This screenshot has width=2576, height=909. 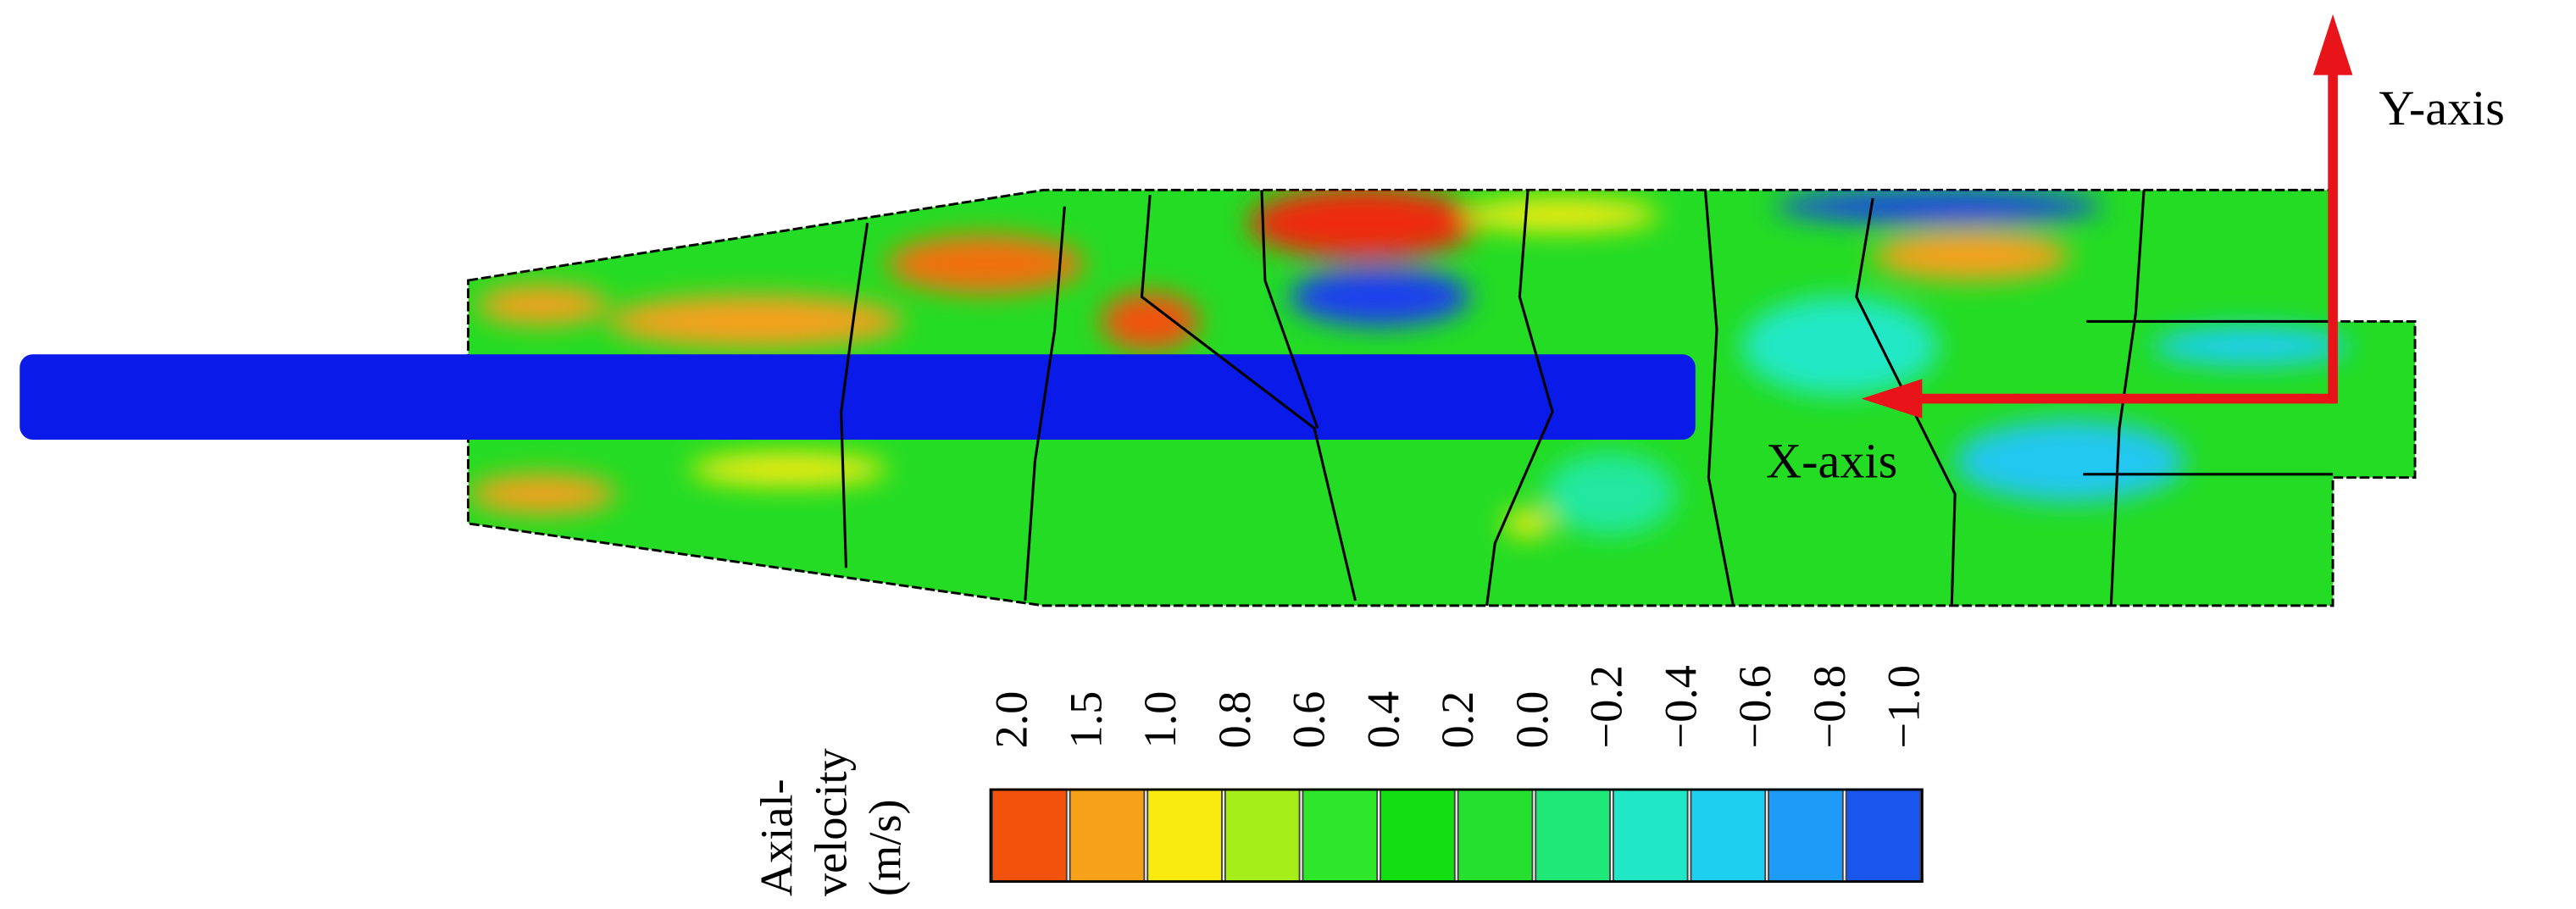 What do you see at coordinates (1234, 720) in the screenshot?
I see `colorbar-tick-label: 0.8` at bounding box center [1234, 720].